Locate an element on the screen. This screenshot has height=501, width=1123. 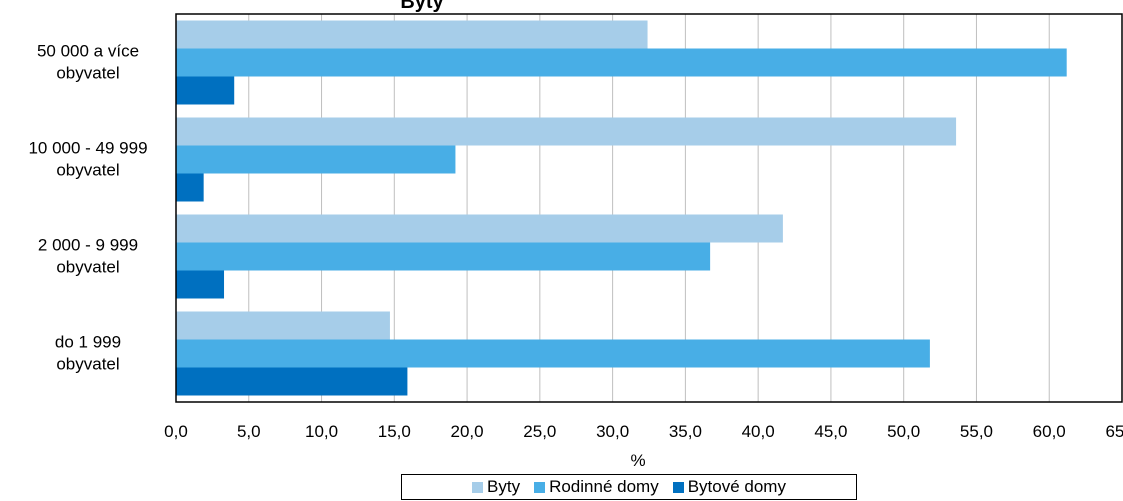
x-tick-label: 30,0 is located at coordinates (612, 431).